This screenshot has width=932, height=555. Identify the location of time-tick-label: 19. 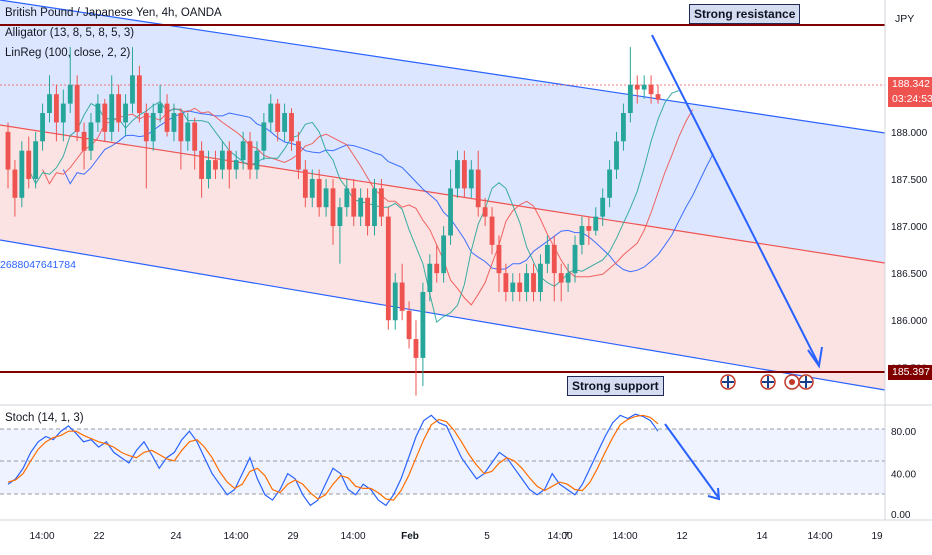
(877, 536).